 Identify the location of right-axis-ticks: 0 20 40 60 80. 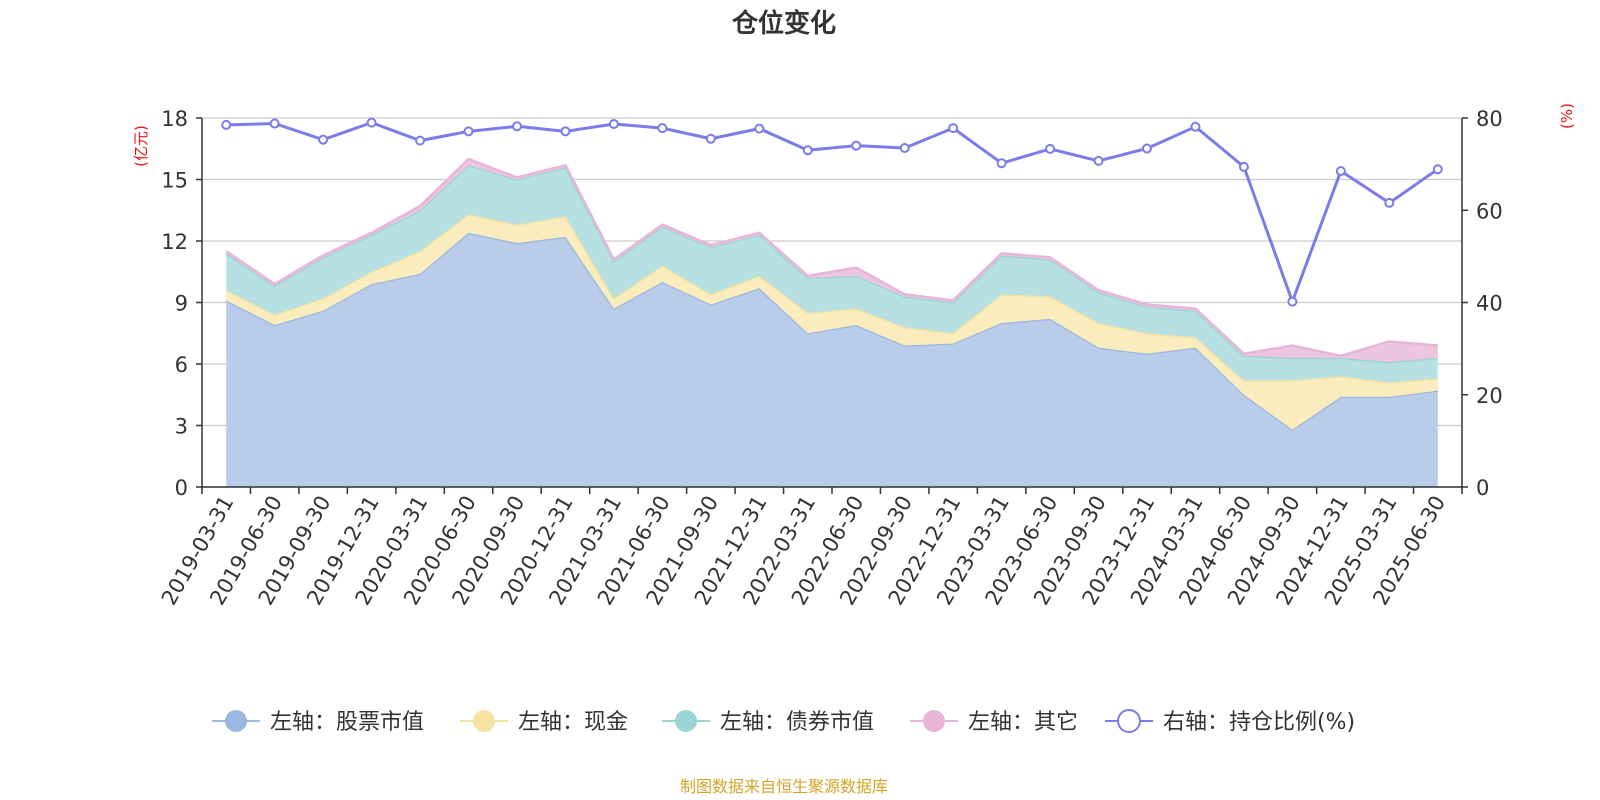
(1482, 303).